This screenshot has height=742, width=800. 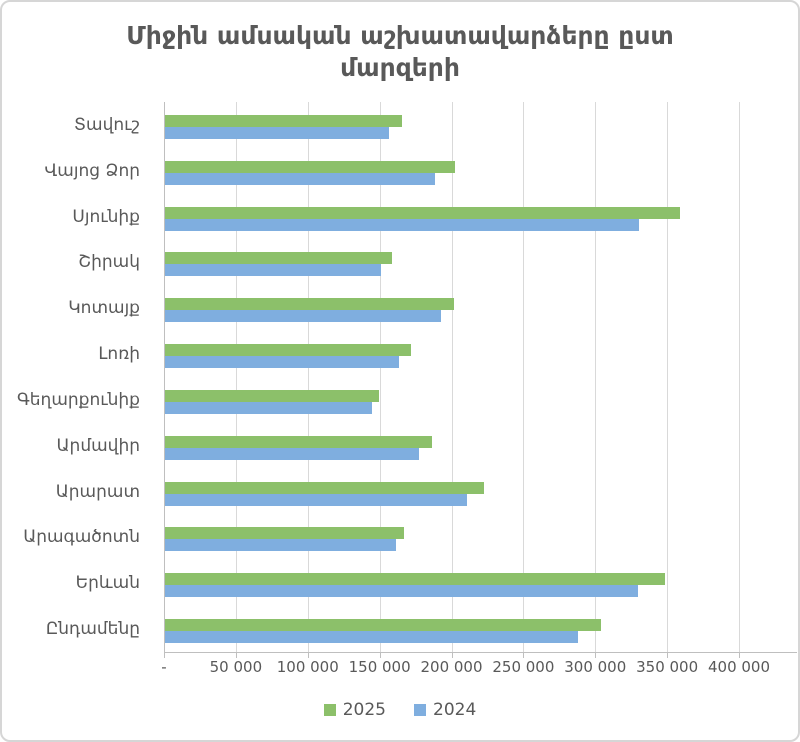 What do you see at coordinates (98, 445) in the screenshot?
I see `category-label: Արմավիր` at bounding box center [98, 445].